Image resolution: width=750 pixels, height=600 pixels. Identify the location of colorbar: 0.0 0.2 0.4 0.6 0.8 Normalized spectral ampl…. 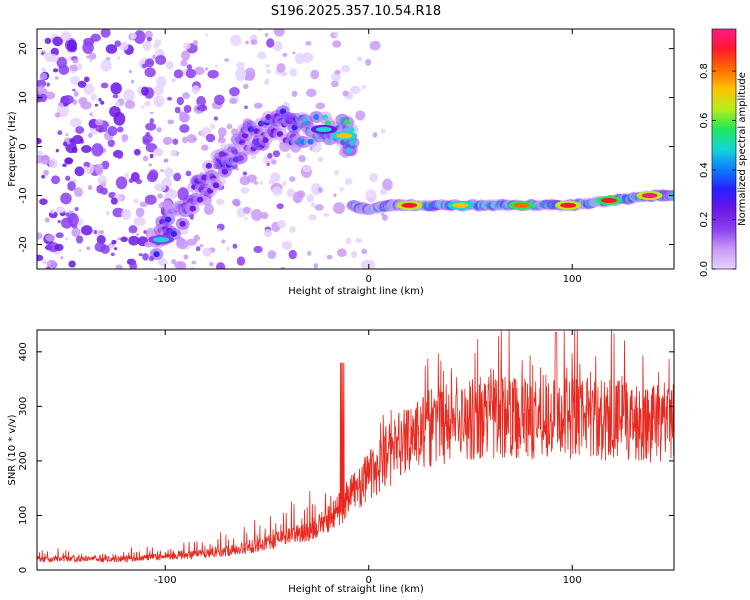
(723, 152).